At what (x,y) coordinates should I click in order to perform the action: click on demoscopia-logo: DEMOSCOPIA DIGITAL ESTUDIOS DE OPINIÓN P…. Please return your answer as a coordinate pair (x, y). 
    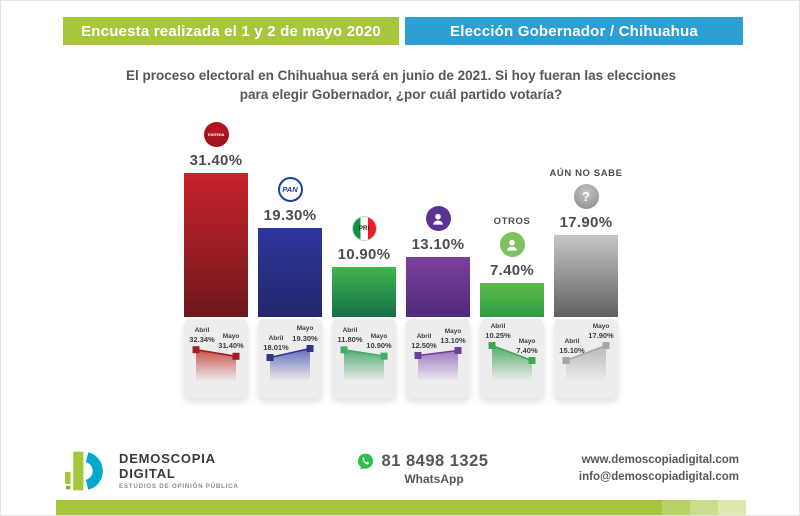
    Looking at the image, I should click on (152, 471).